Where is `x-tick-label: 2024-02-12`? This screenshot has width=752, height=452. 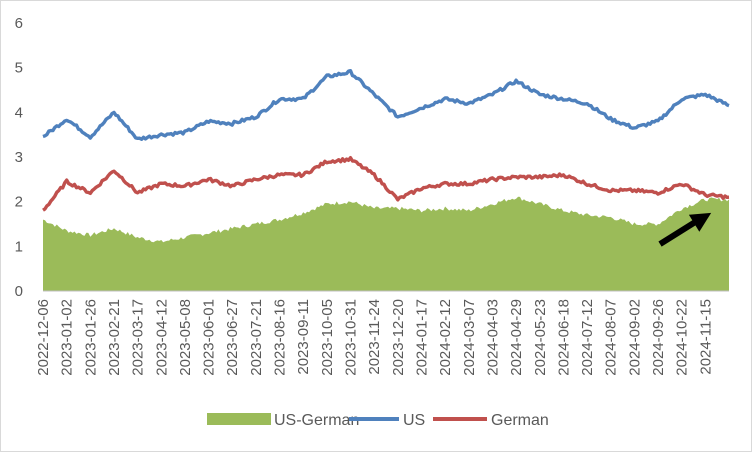
x-tick-label: 2024-02-12 is located at coordinates (445, 337).